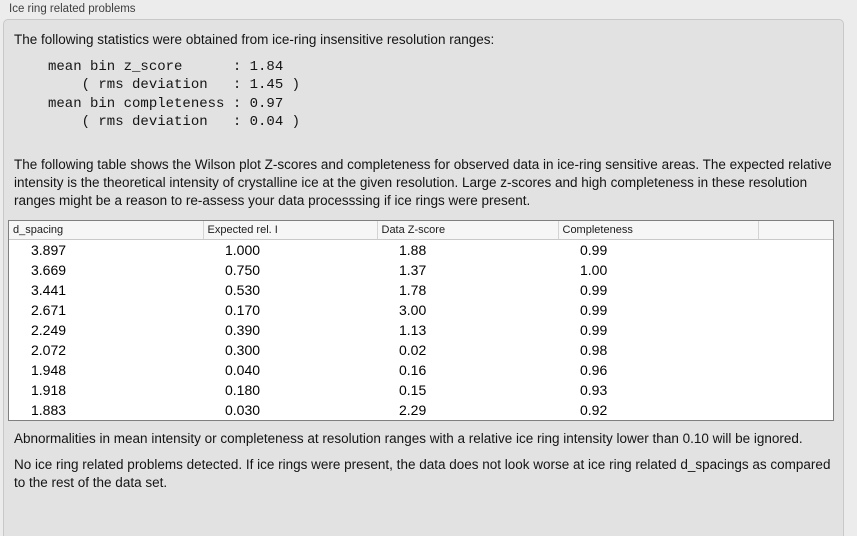 This screenshot has width=857, height=536. What do you see at coordinates (467, 290) in the screenshot?
I see `table-cell: 1.78` at bounding box center [467, 290].